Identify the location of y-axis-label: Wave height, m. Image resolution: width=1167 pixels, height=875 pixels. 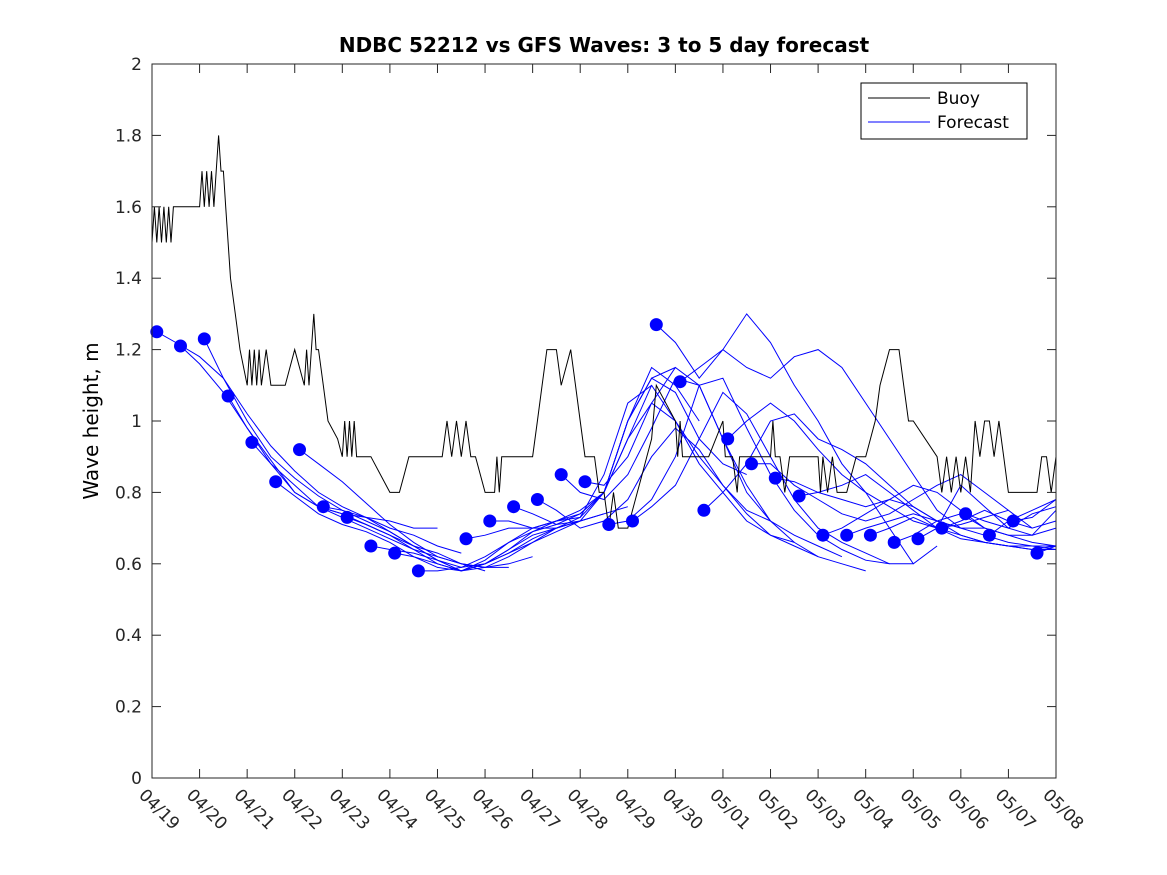
(91, 420).